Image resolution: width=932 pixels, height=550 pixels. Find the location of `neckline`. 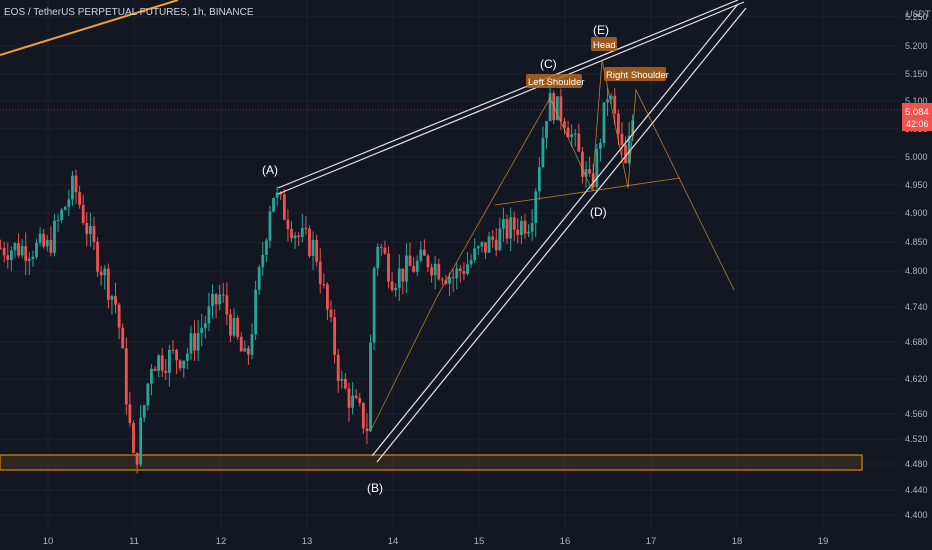

neckline is located at coordinates (587, 191).